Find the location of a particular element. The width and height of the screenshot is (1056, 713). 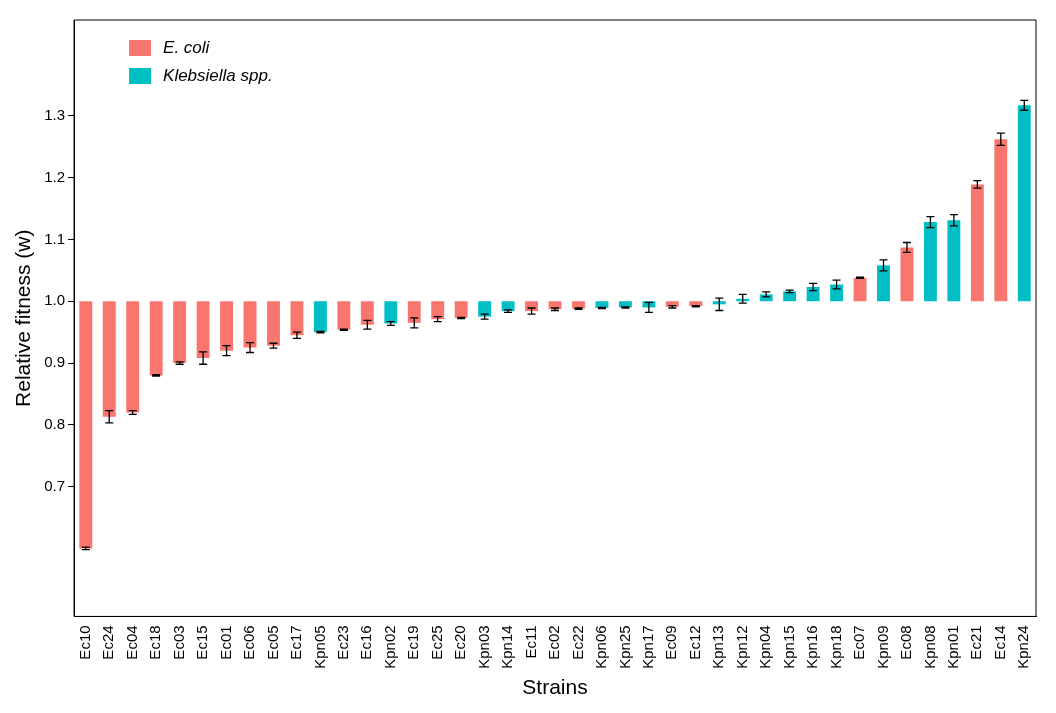

x-tick-label: Ec24 is located at coordinates (108, 642).